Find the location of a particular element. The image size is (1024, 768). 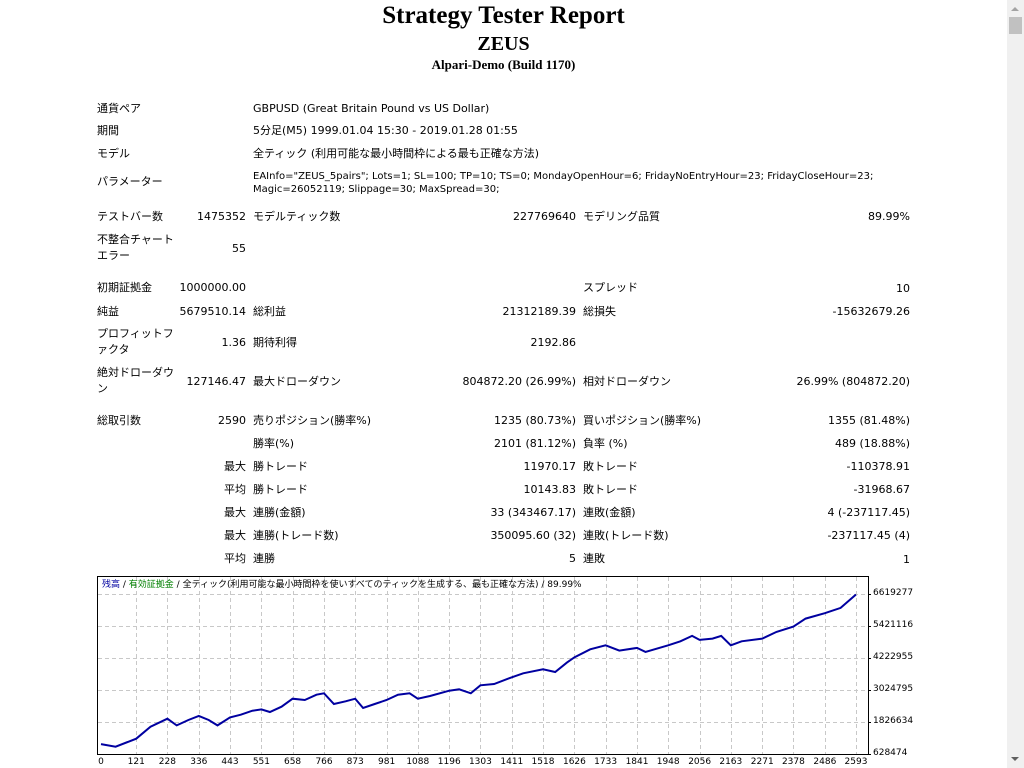

largest-win-label: 勝トレード is located at coordinates (280, 466).